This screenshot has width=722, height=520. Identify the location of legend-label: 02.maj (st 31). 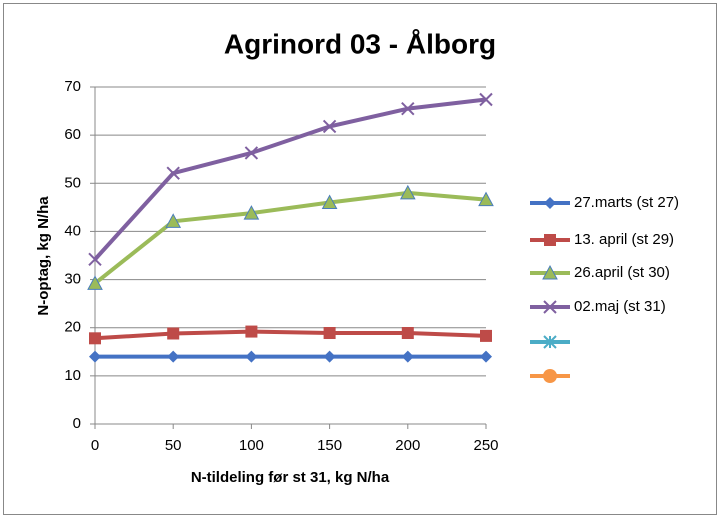
(620, 306).